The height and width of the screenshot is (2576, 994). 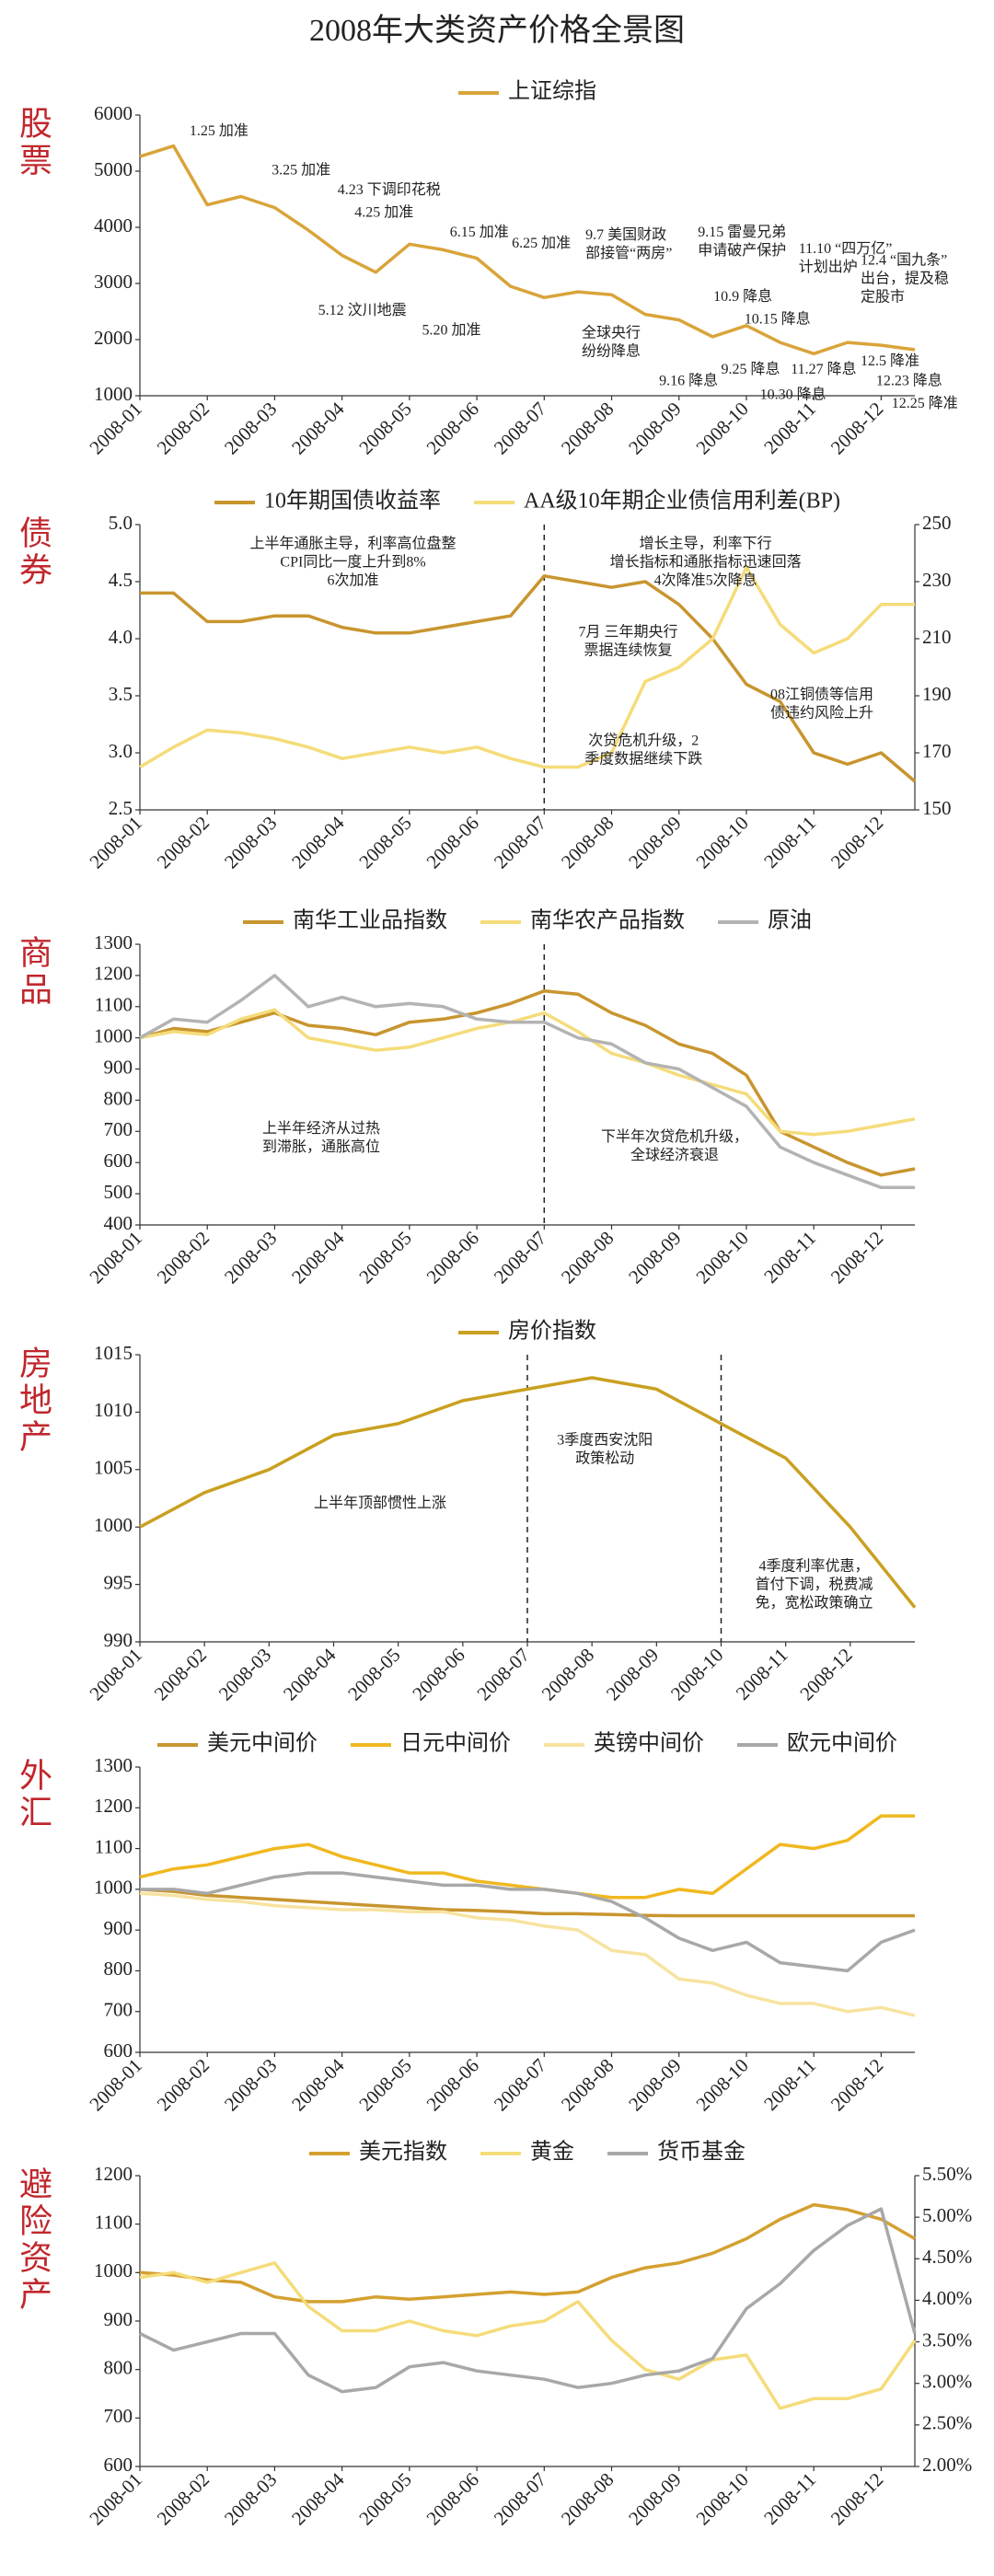 What do you see at coordinates (527, 920) in the screenshot?
I see `legend: 南华工业品指数 南华农产品指数 原油` at bounding box center [527, 920].